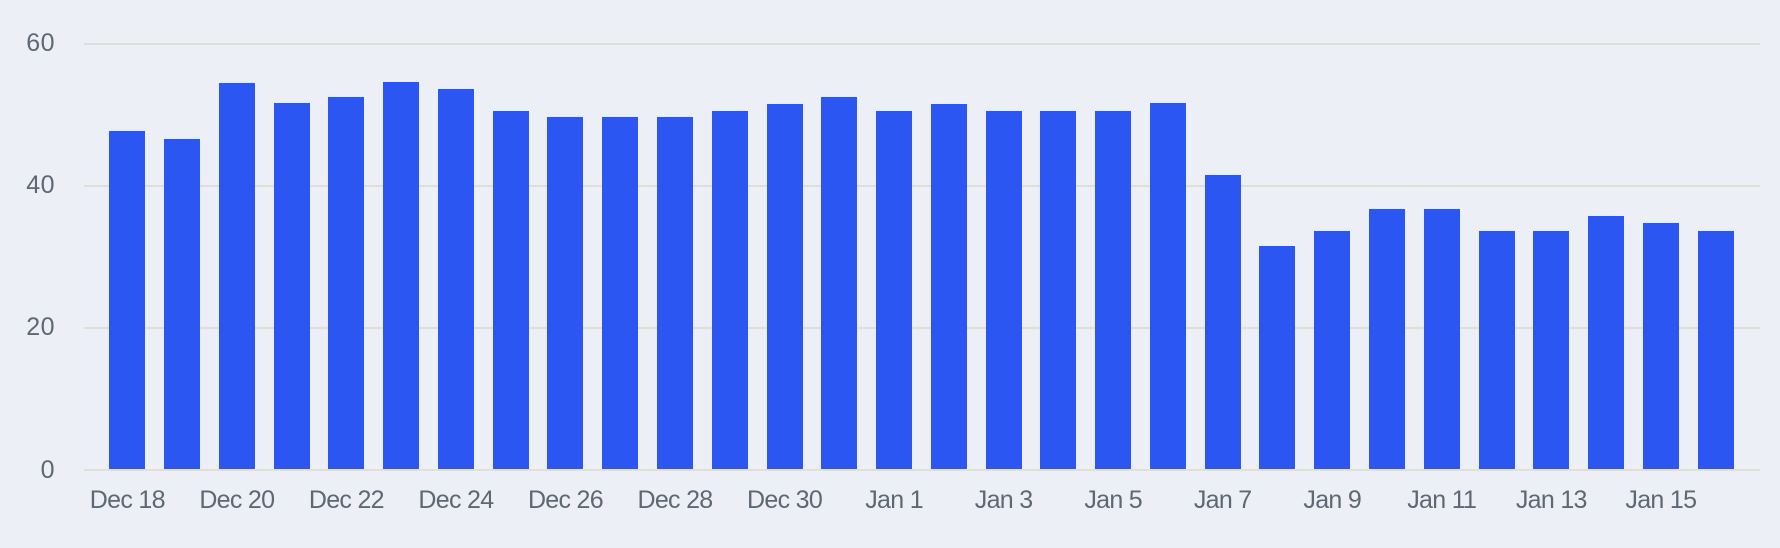  What do you see at coordinates (894, 500) in the screenshot?
I see `x-axis-label-jan-1: Jan 1` at bounding box center [894, 500].